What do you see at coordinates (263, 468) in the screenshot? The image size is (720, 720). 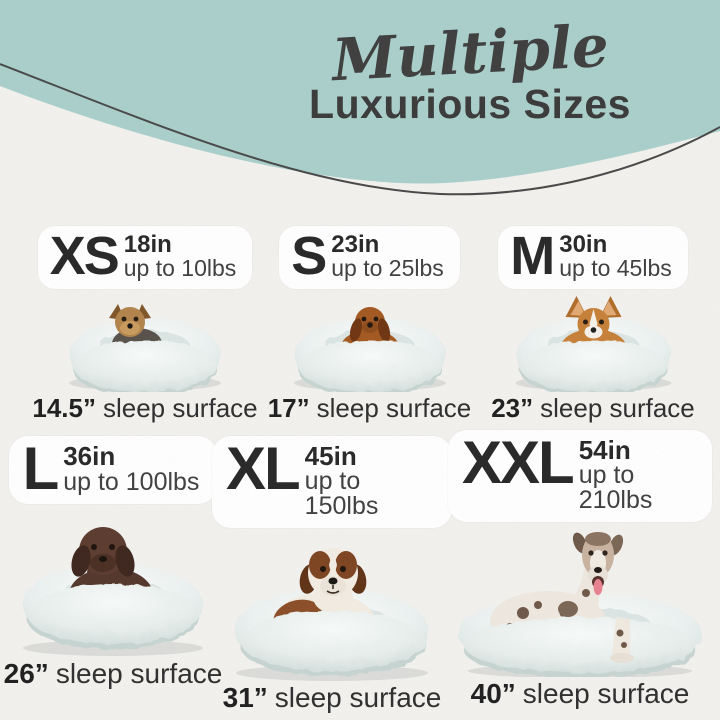 I see `size-code: XL` at bounding box center [263, 468].